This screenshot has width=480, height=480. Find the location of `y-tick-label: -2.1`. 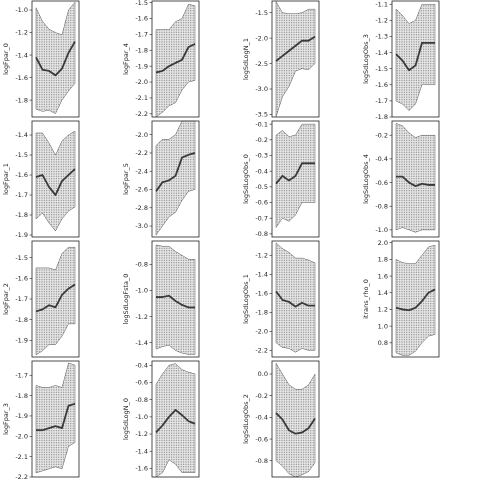

y-tick-label: -2.1 is located at coordinates (141, 98).